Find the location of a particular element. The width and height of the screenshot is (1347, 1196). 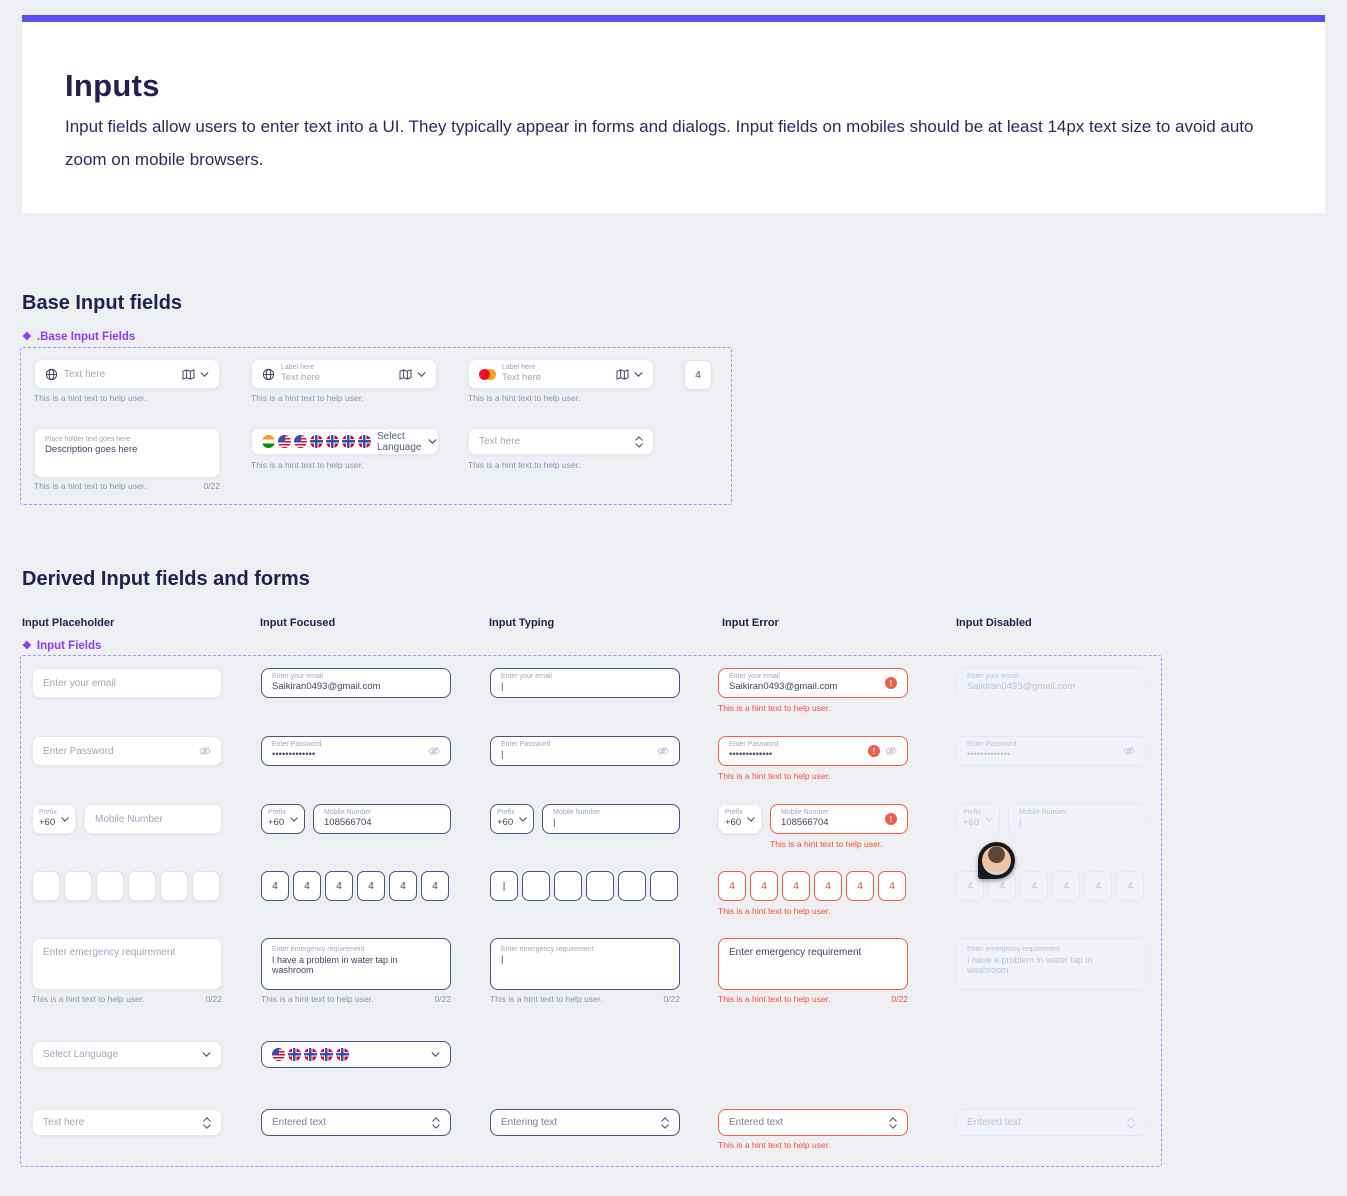

emergency-textarea-error: Enter emergency requirement is located at coordinates (813, 964).